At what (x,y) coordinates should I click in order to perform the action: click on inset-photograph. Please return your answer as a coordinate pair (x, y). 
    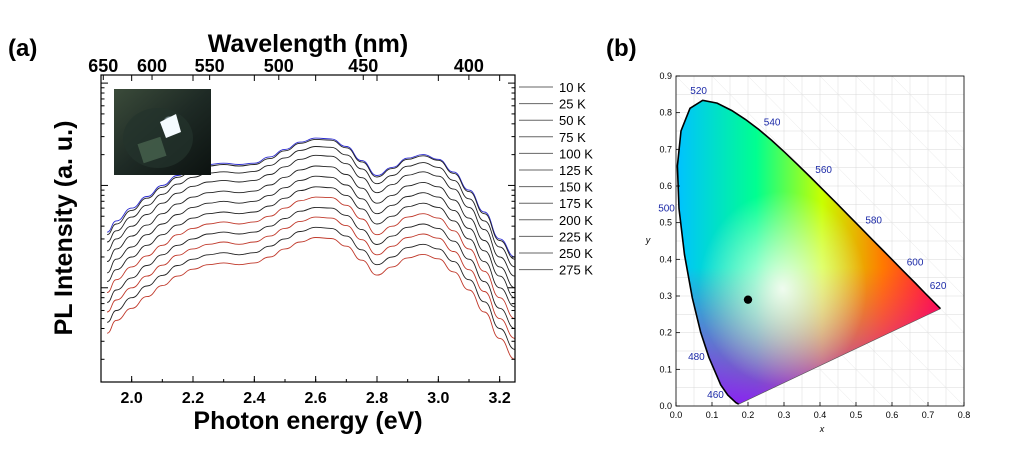
    Looking at the image, I should click on (162, 132).